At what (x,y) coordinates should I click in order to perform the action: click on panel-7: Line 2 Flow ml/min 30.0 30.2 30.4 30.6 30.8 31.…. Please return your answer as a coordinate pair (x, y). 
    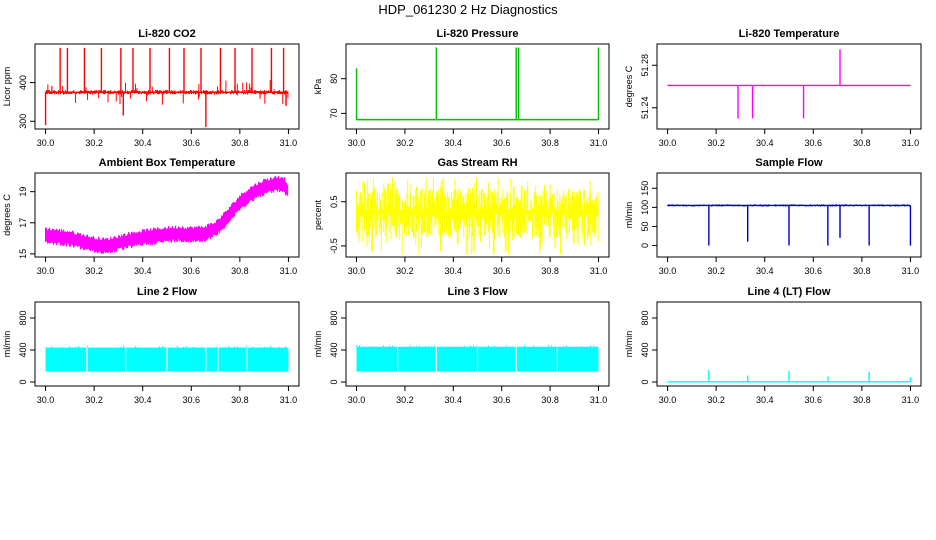
    Looking at the image, I should click on (151, 345).